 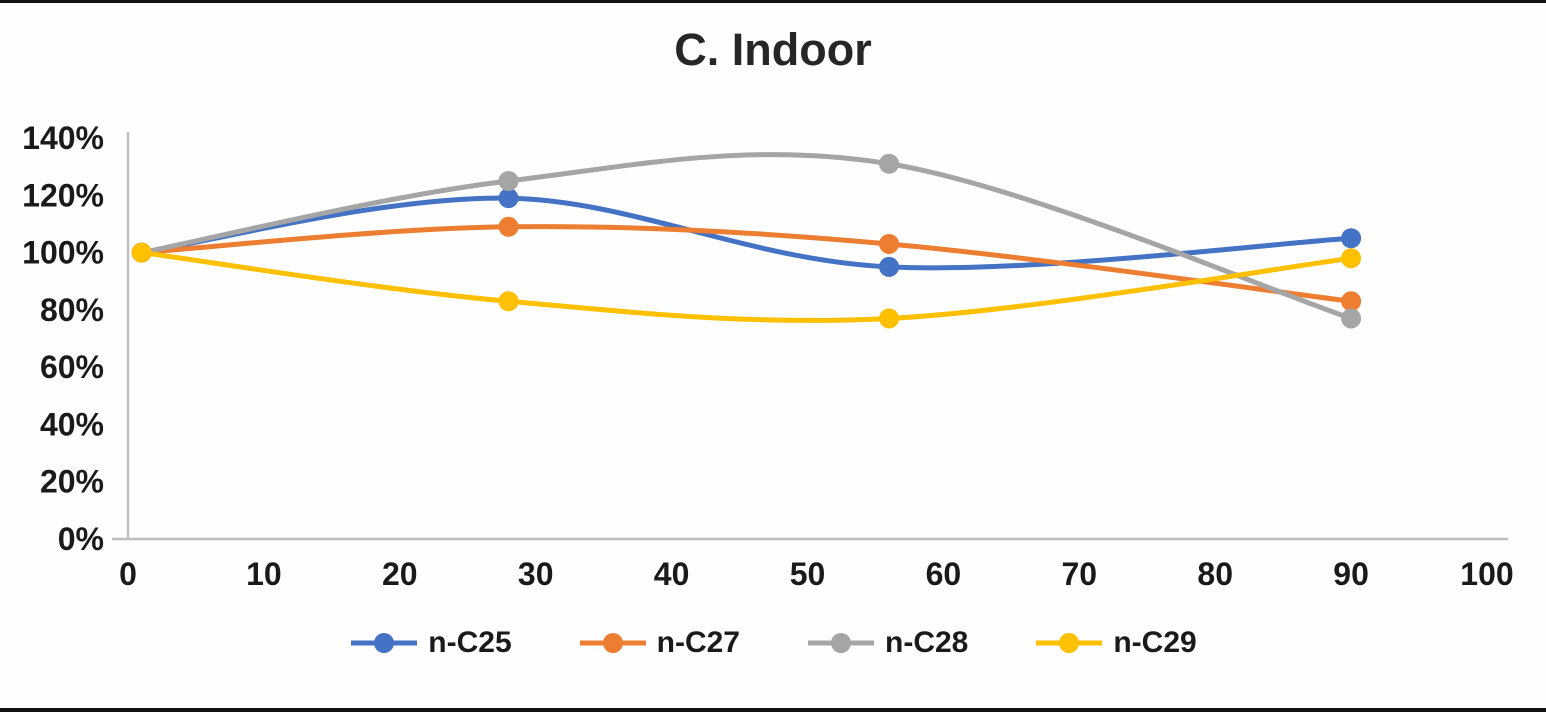 I want to click on y-tick-label: 40%, so click(x=72, y=424).